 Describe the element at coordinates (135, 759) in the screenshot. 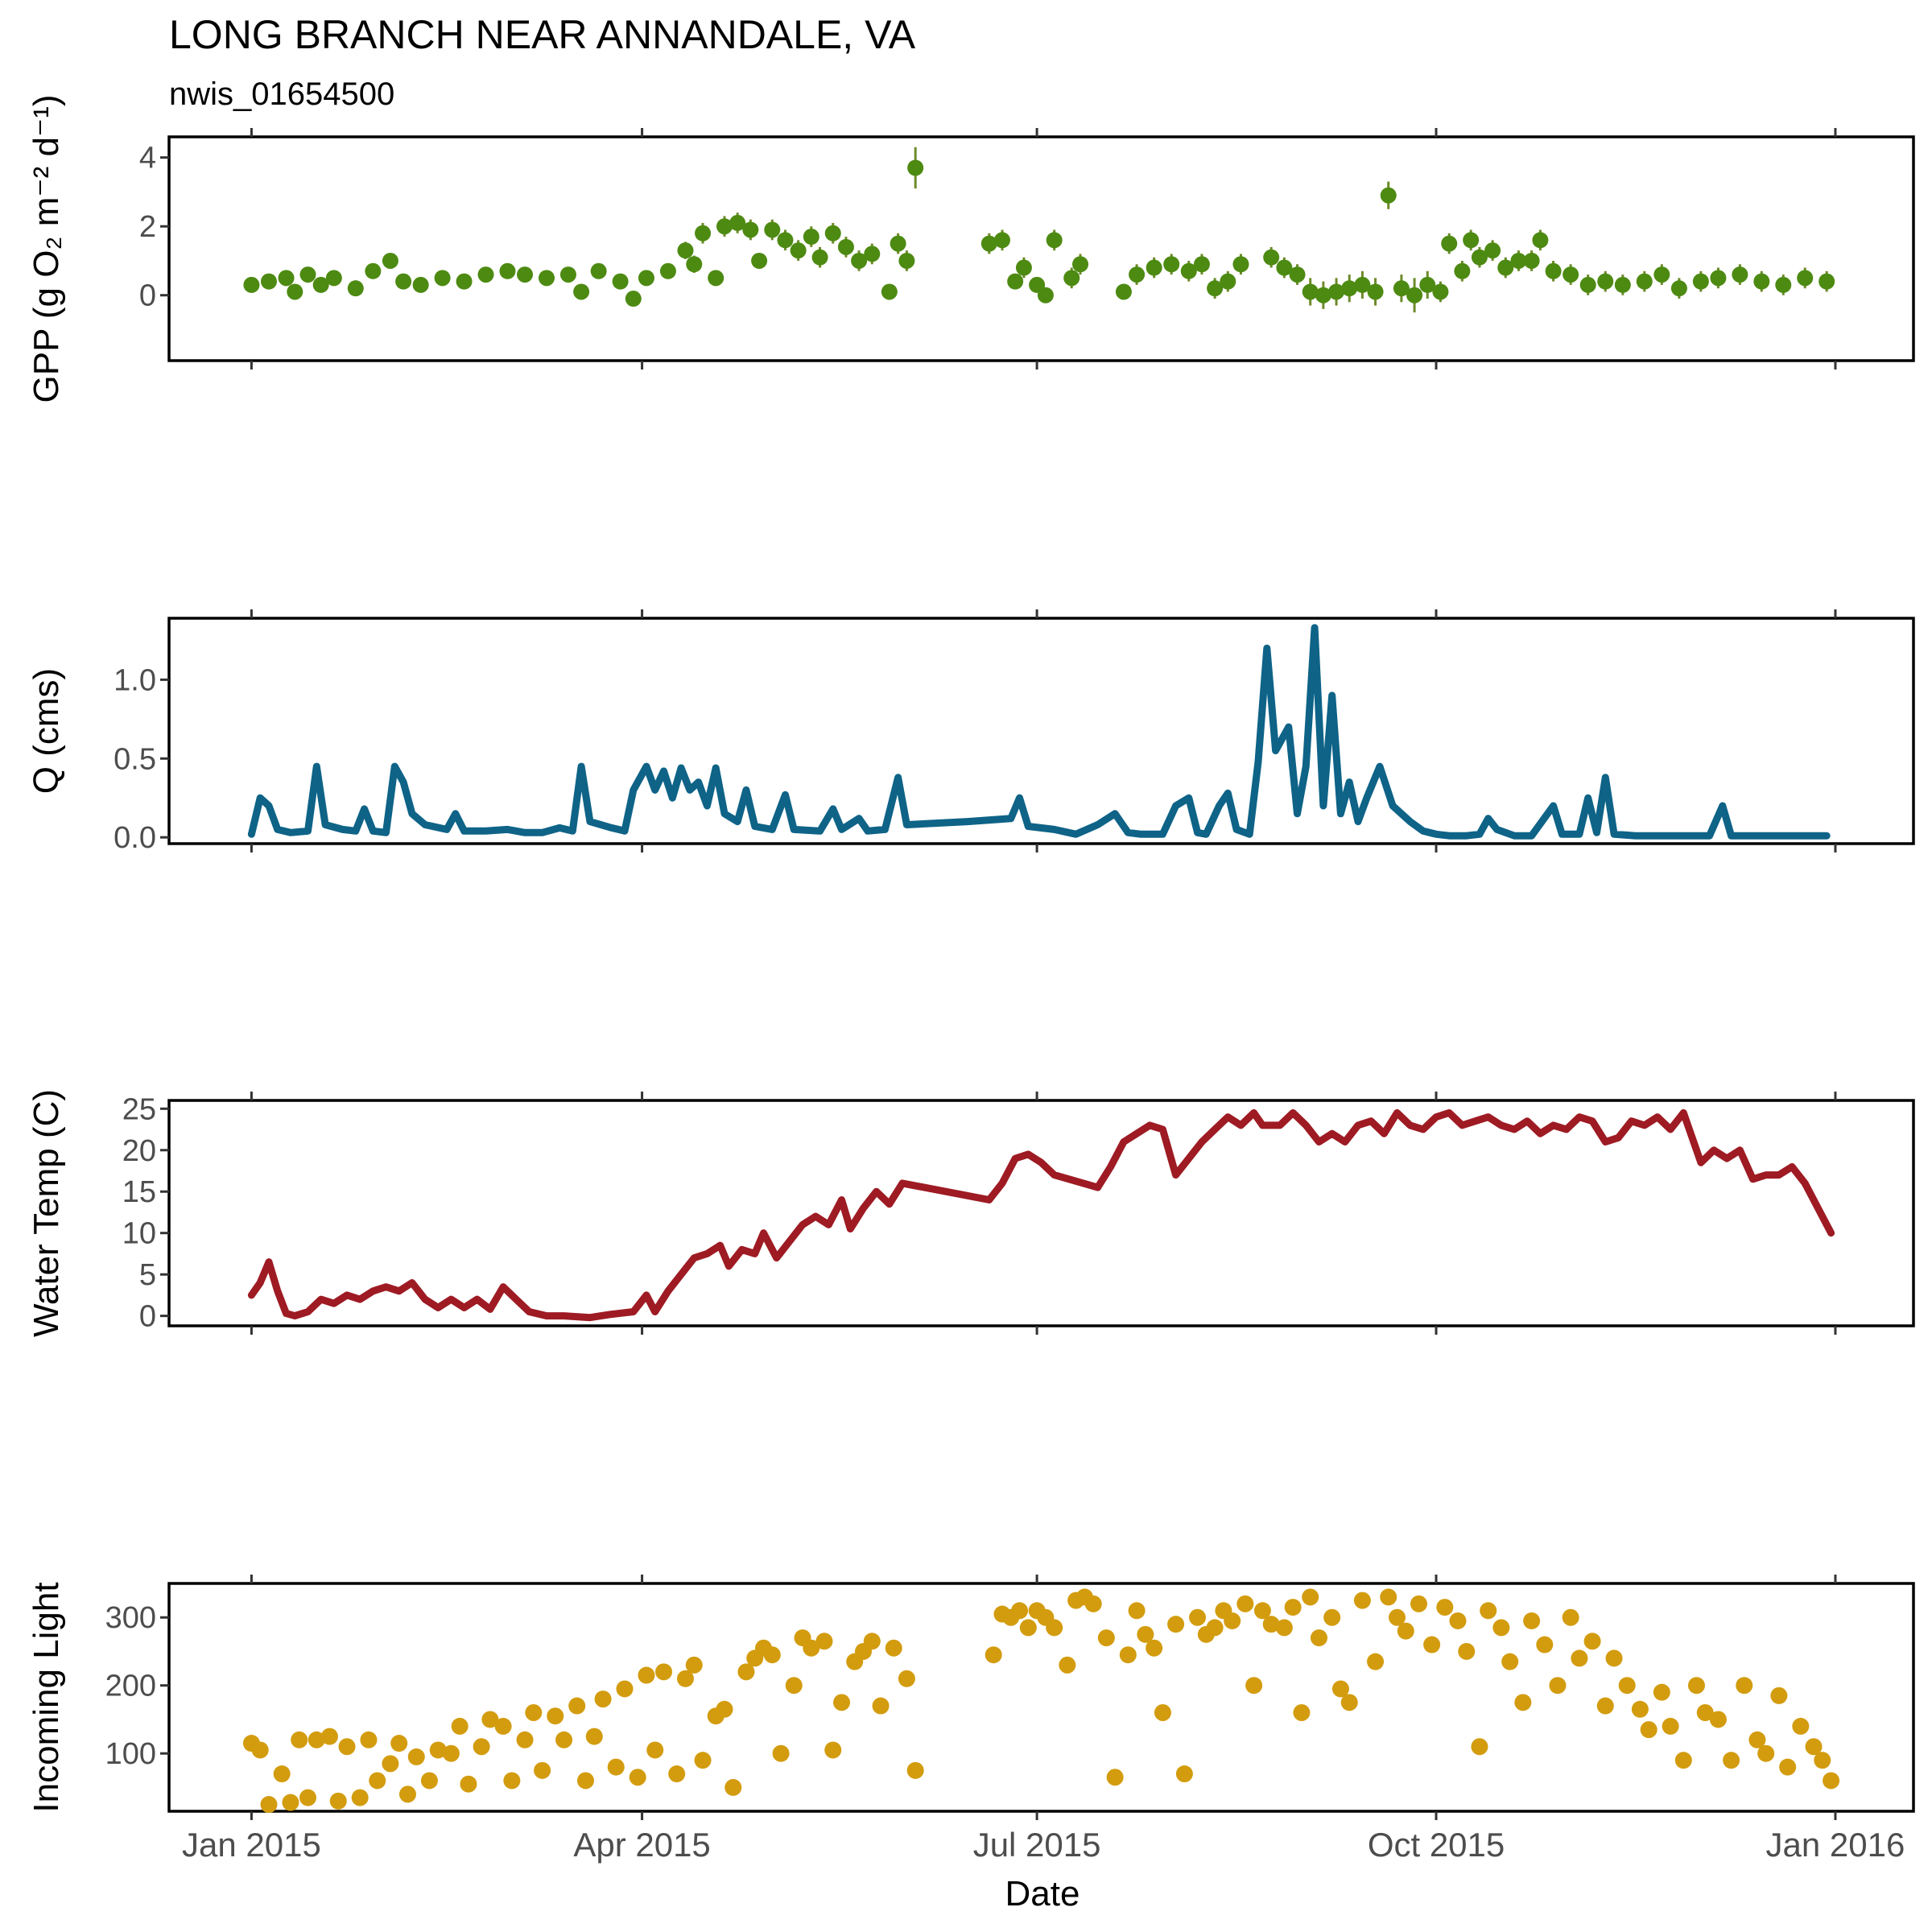

I see `y-tick-label: 0.5` at that location.